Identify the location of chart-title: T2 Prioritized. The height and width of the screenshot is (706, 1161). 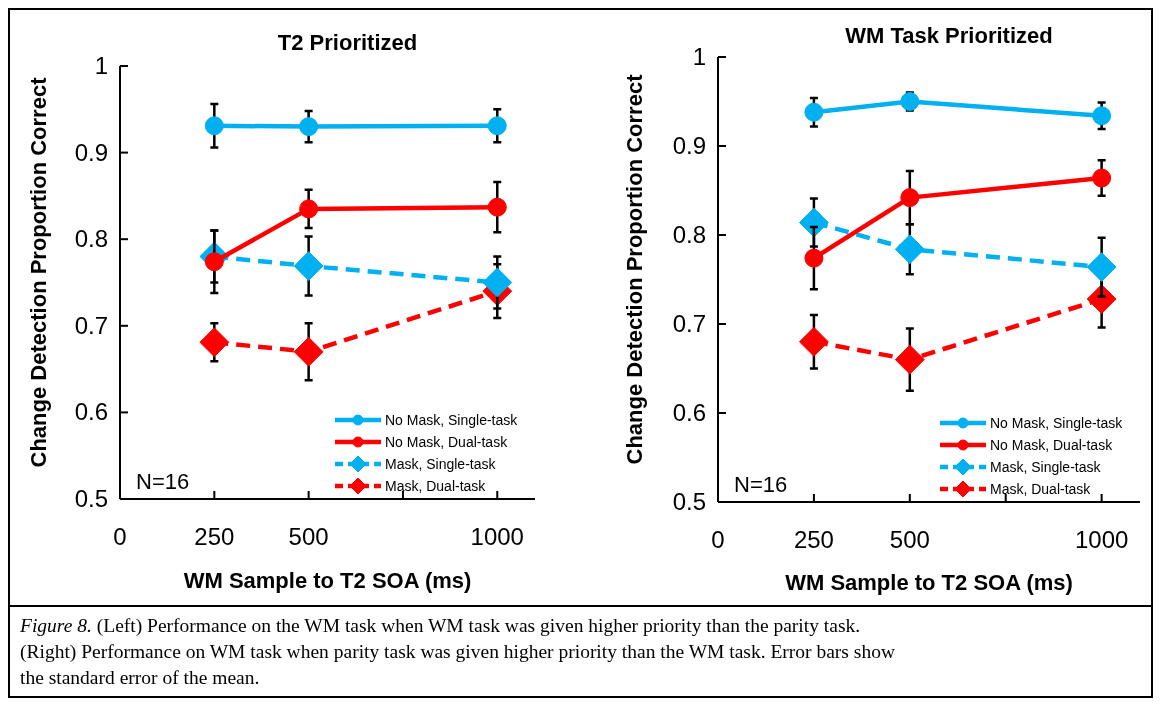
(347, 42).